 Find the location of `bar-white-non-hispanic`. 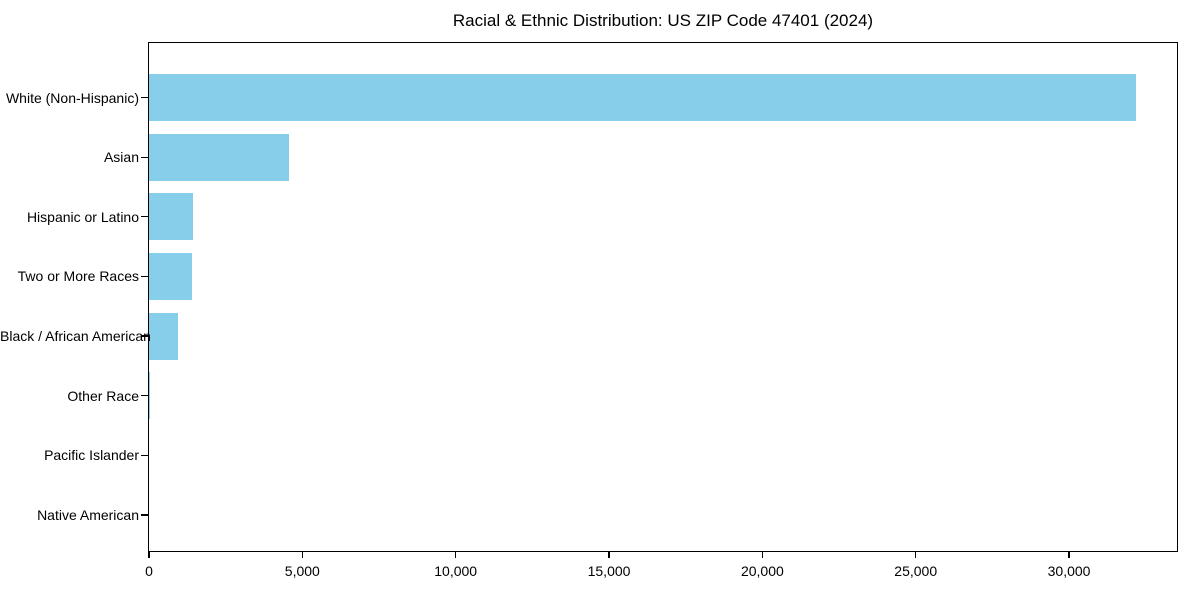

bar-white-non-hispanic is located at coordinates (642, 97).